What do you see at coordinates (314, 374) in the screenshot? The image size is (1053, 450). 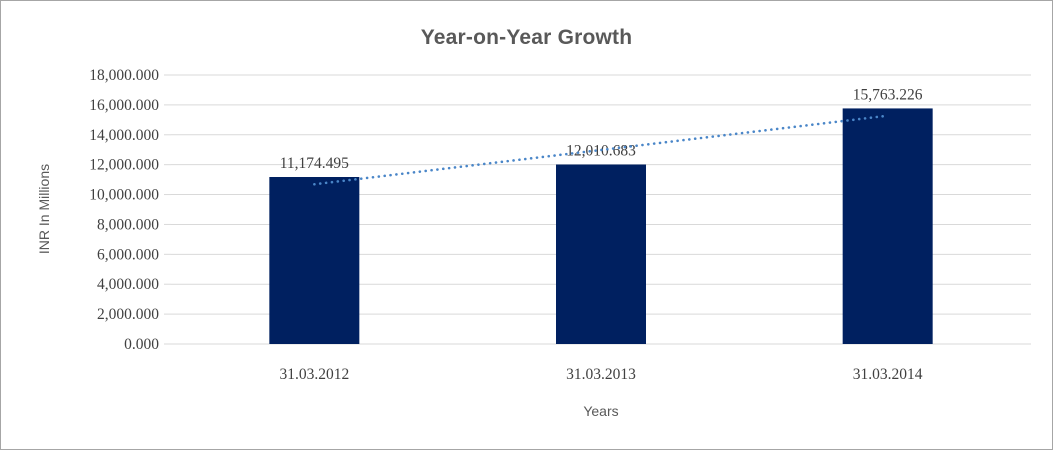 I see `x-tick-label: 31.03.2012` at bounding box center [314, 374].